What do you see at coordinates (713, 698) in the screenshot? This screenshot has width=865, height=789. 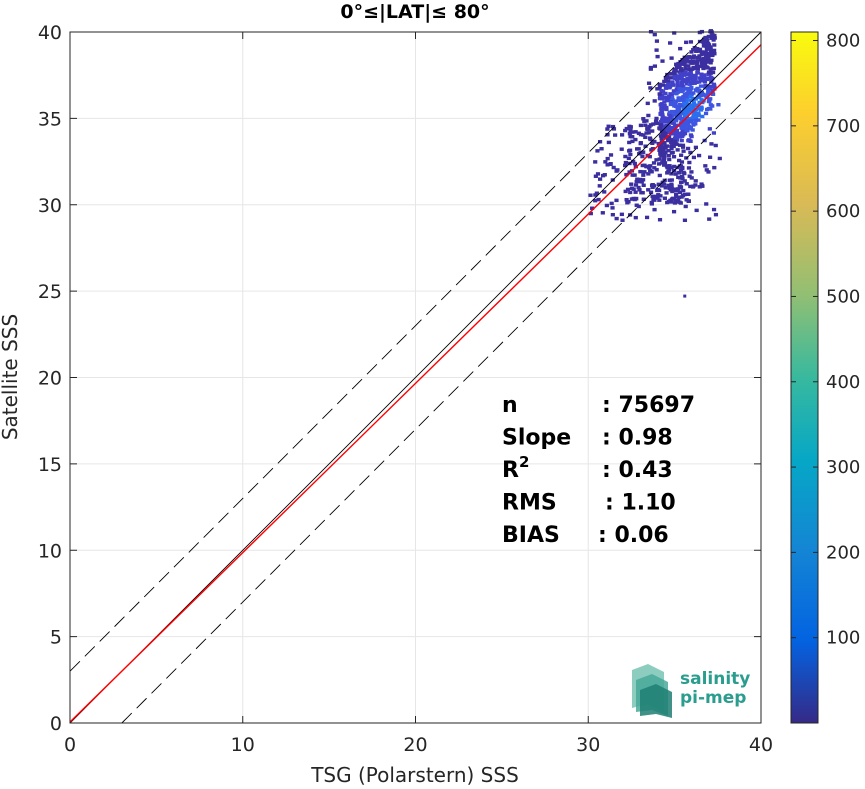 I see `logo-line-pimep: pi-mep` at bounding box center [713, 698].